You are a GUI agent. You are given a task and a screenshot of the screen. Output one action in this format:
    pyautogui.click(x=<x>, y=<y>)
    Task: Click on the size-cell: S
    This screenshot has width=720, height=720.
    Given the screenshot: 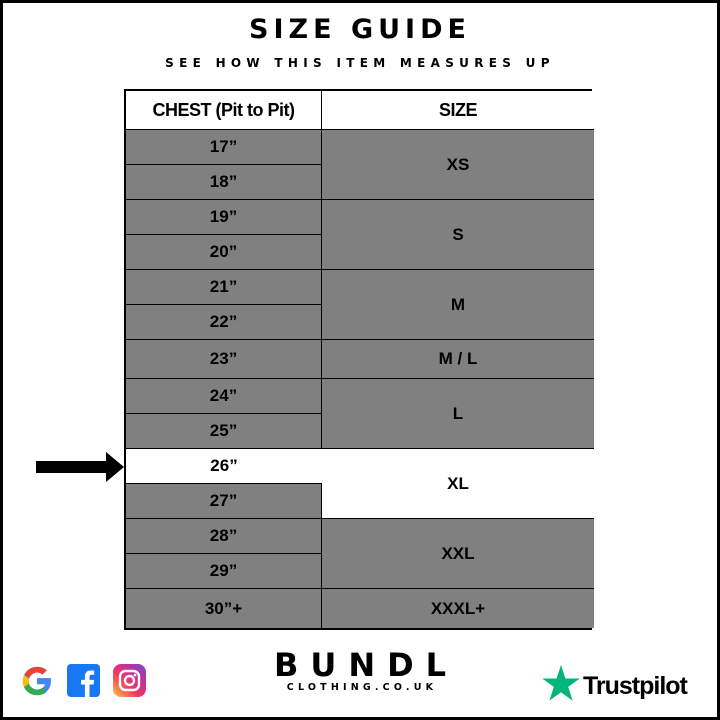 What is the action you would take?
    pyautogui.click(x=458, y=235)
    